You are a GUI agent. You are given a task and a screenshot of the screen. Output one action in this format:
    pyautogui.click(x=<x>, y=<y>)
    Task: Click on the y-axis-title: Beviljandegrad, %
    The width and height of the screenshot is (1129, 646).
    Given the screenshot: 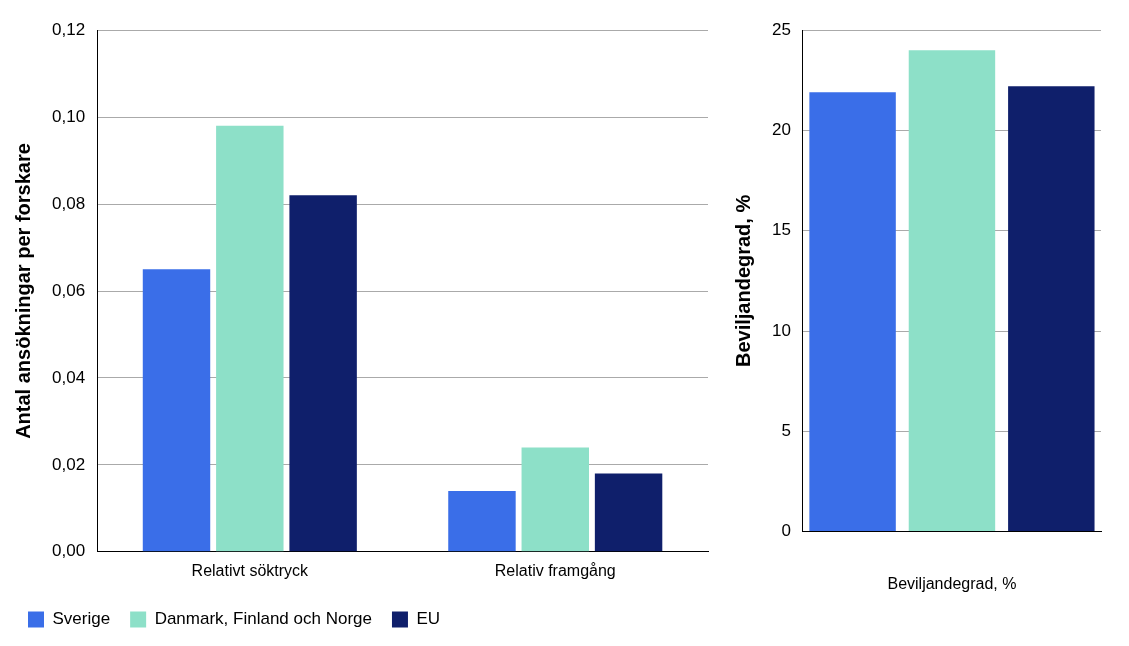 What is the action you would take?
    pyautogui.click(x=742, y=281)
    